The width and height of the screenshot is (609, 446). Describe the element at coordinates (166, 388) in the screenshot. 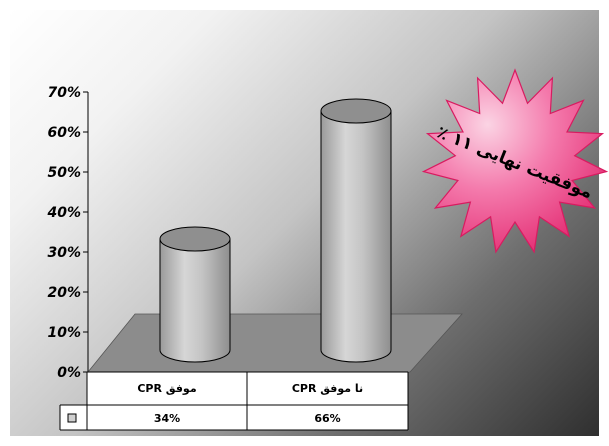

I see `category-label: موفق CPR` at that location.